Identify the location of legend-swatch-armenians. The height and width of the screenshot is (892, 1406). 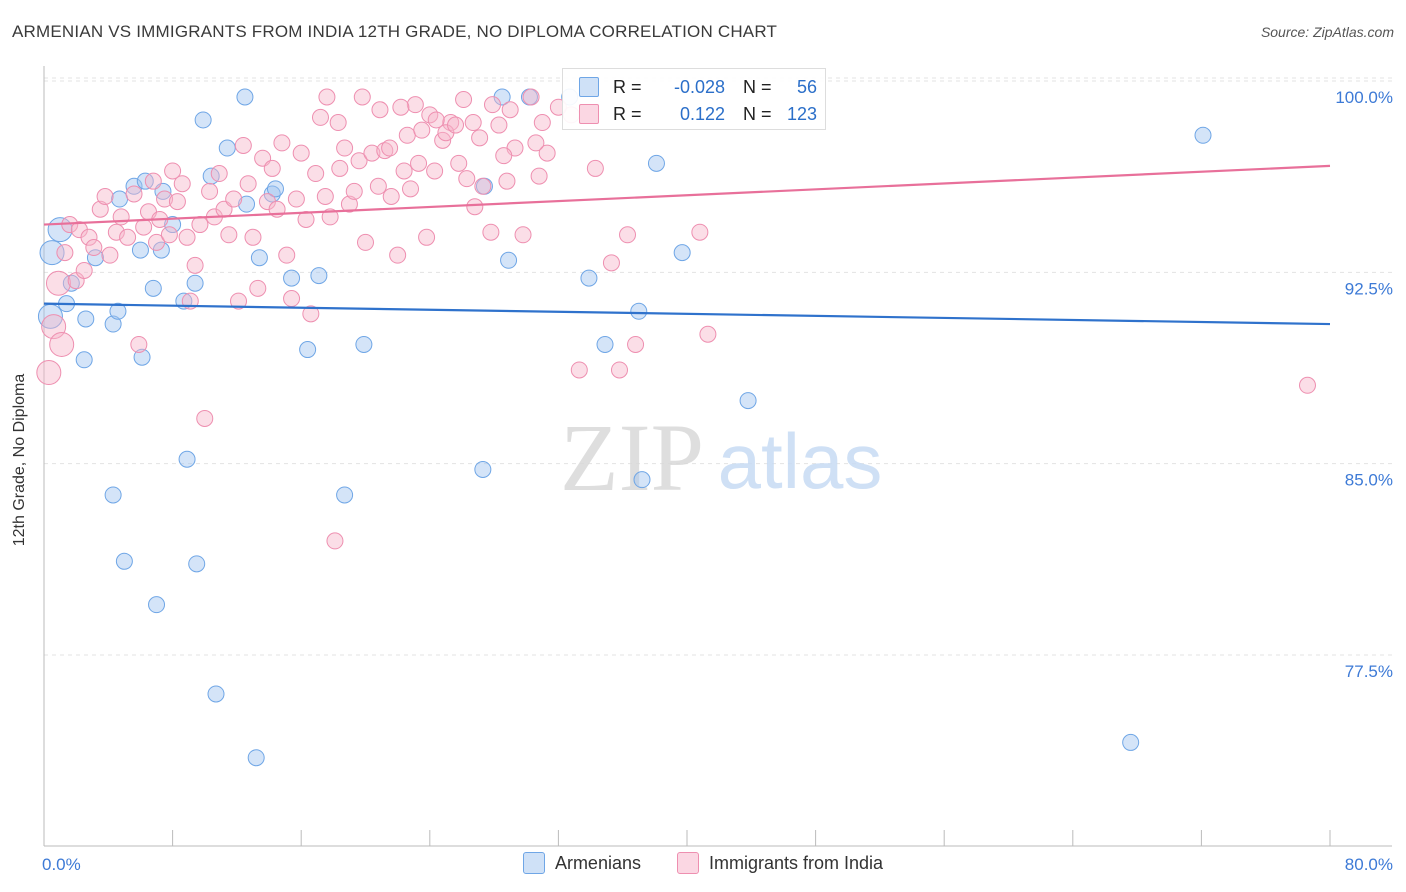
(533, 863).